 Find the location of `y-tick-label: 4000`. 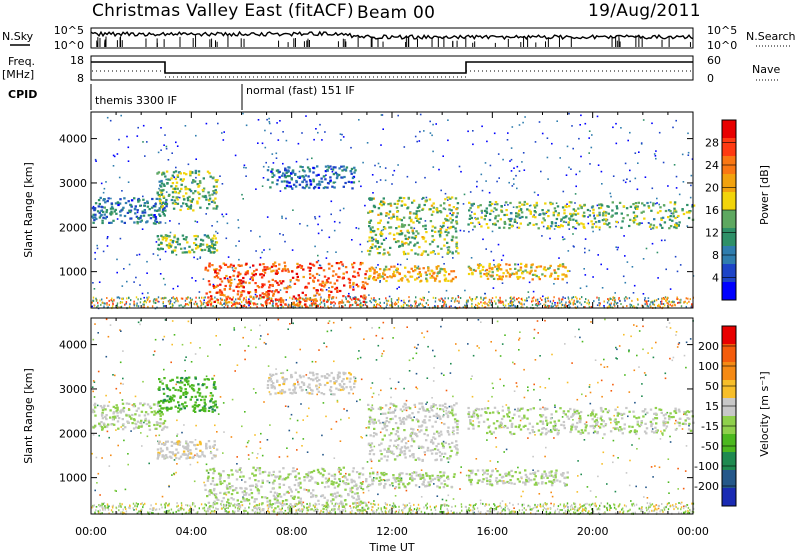

y-tick-label: 4000 is located at coordinates (73, 139).